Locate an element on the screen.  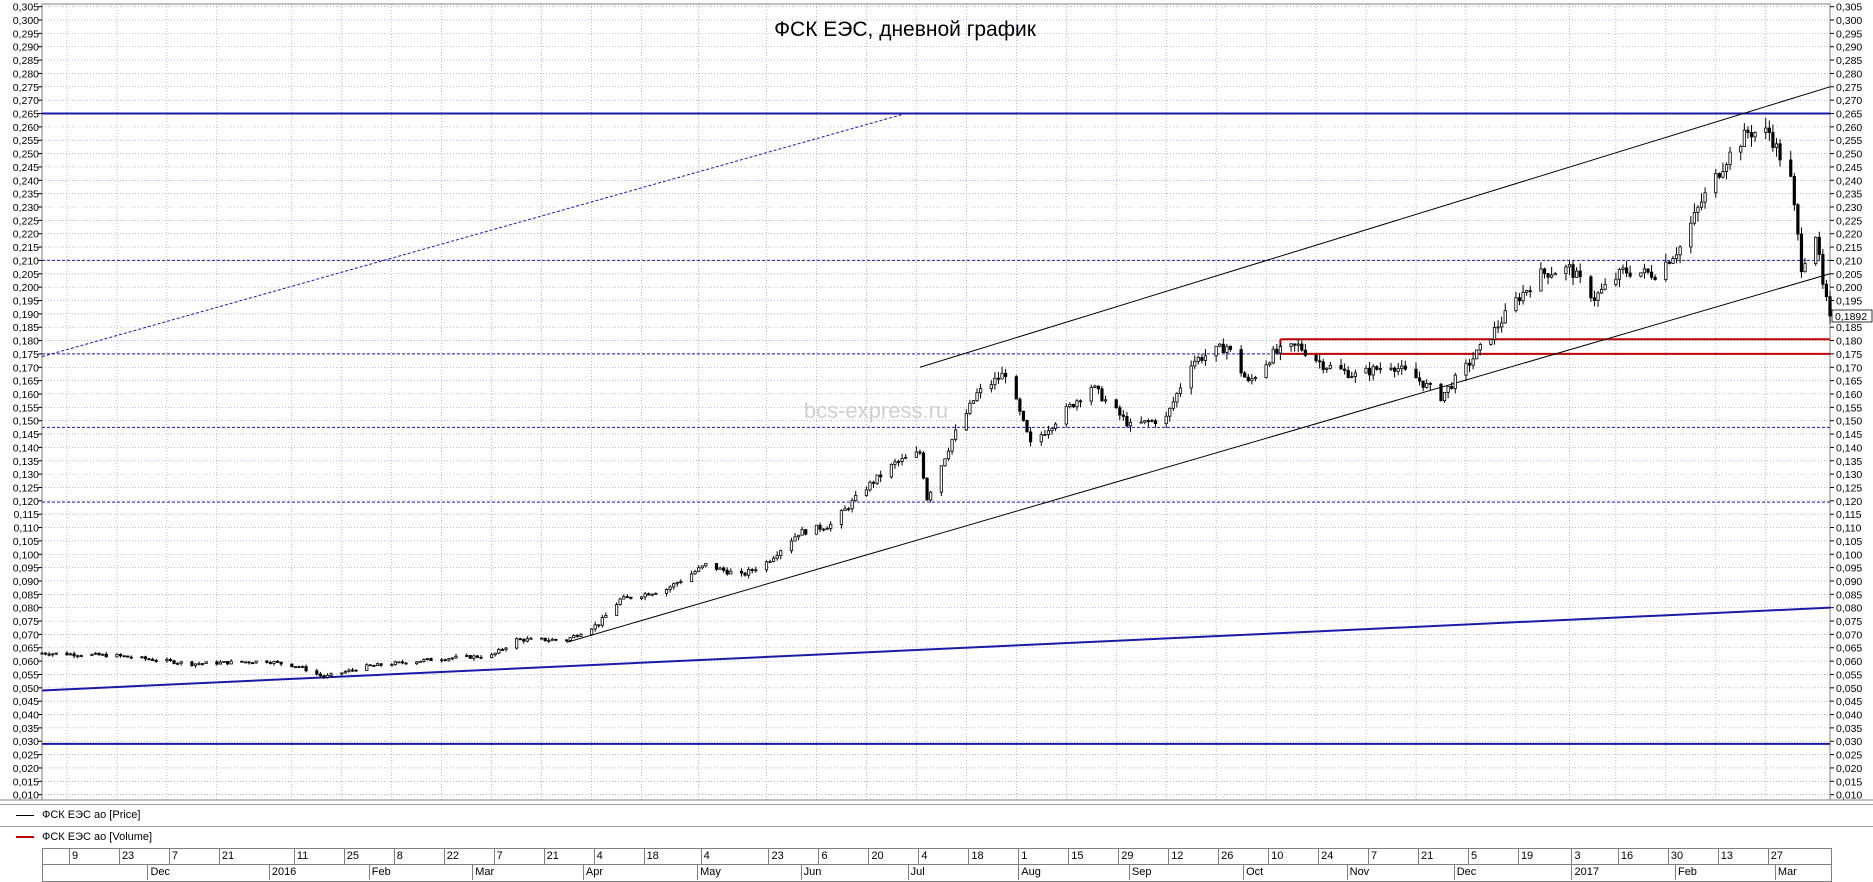
y-tick-label-left: 0,110 is located at coordinates (27, 529).